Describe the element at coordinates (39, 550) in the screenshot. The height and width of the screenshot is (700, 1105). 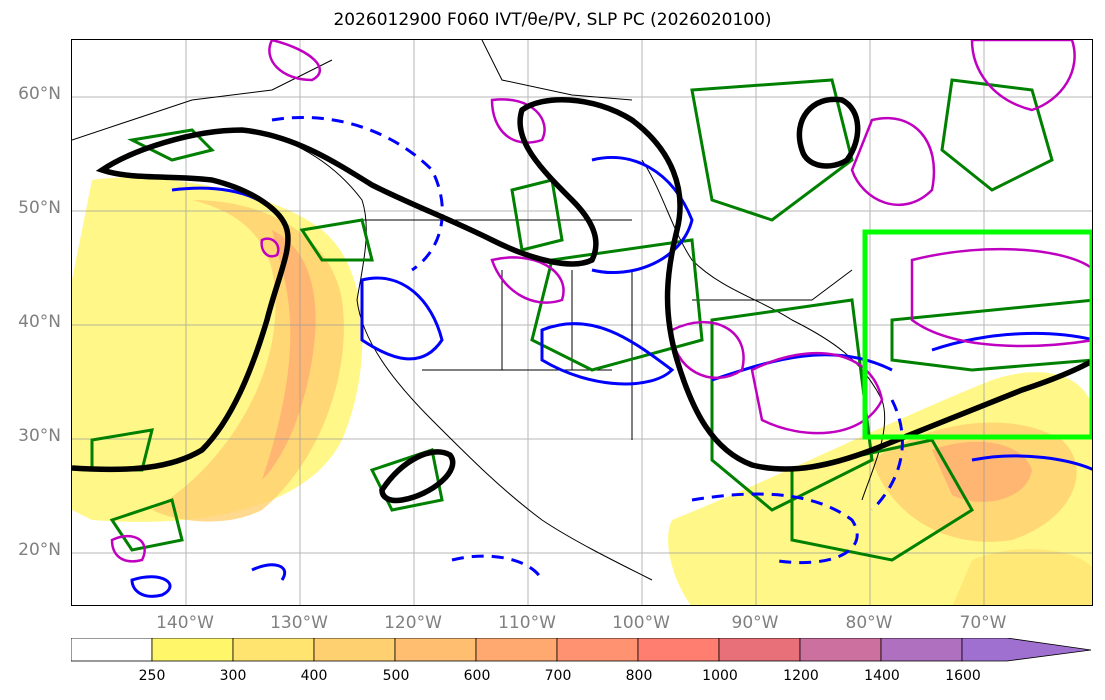
I see `lat-label-20n: 20°N` at that location.